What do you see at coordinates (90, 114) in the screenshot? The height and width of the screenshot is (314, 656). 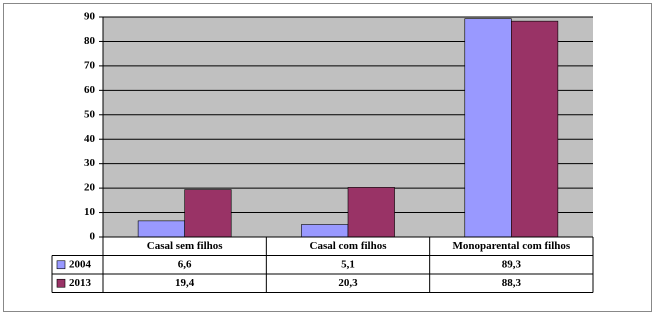 I see `y-tick-label: 50` at bounding box center [90, 114].